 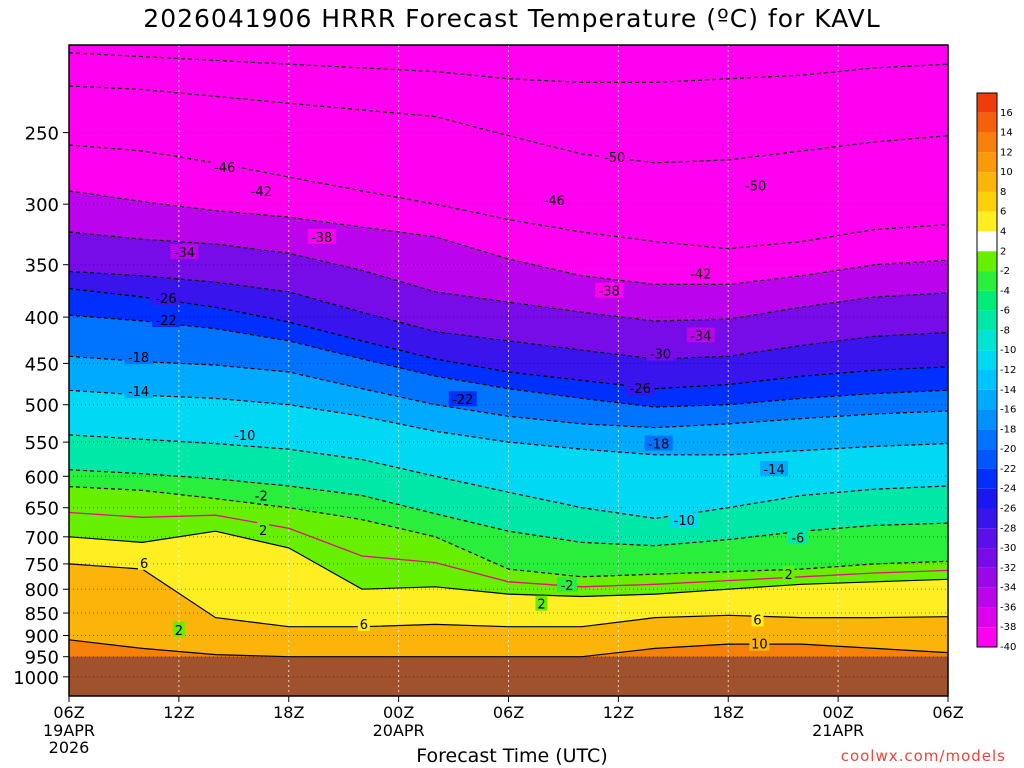 What do you see at coordinates (42, 443) in the screenshot?
I see `y-tick-label: 550` at bounding box center [42, 443].